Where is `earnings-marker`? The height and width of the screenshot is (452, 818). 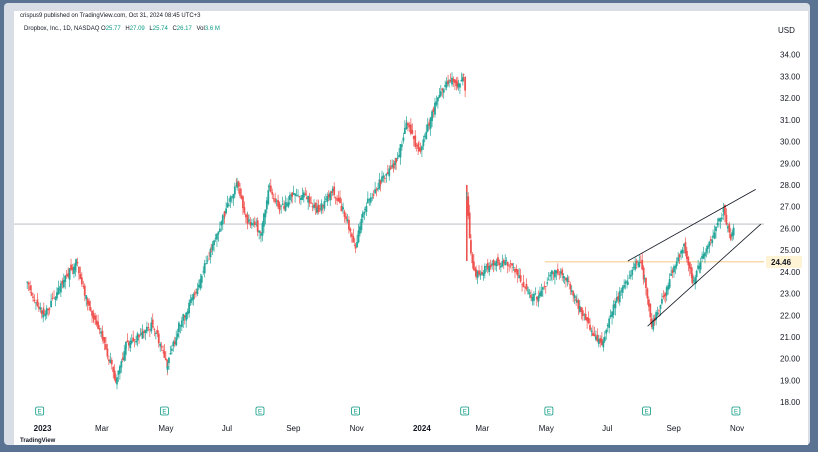 earnings-marker is located at coordinates (40, 411).